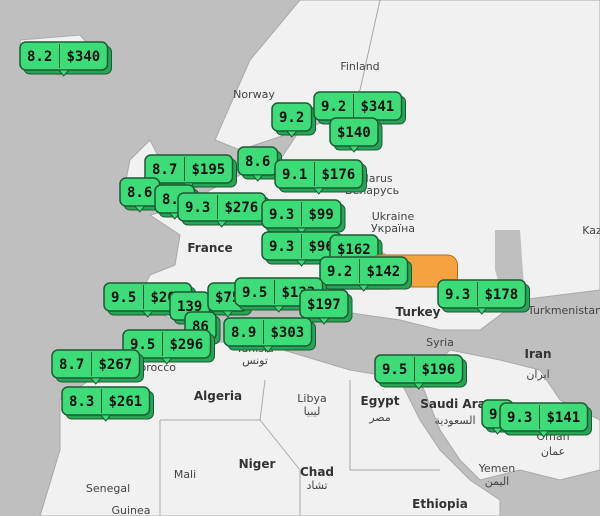 The image size is (600, 516). Describe the element at coordinates (591, 230) in the screenshot. I see `place-label: Kaz` at that location.